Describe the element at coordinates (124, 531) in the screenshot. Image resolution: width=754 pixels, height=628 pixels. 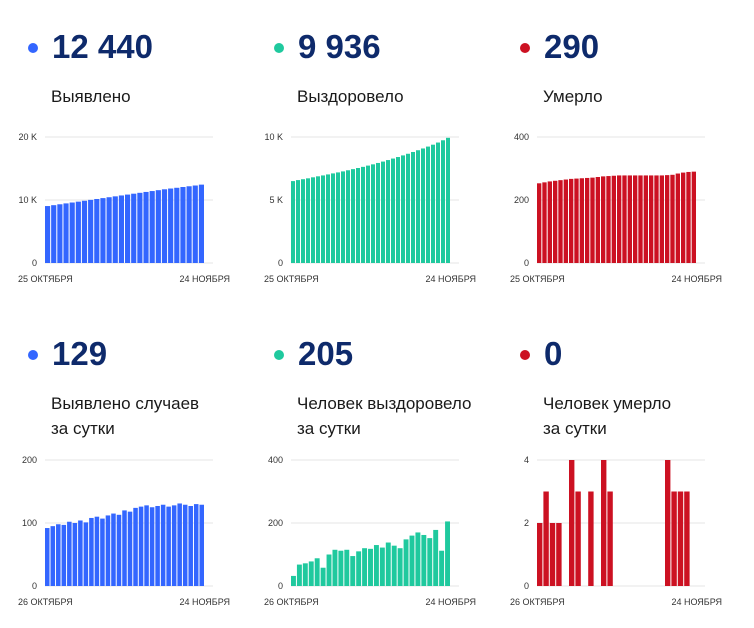
I see `bar-chart: 0 100 200 26 ОКТЯБРЯ 24 НОЯБРЯ` at that location.